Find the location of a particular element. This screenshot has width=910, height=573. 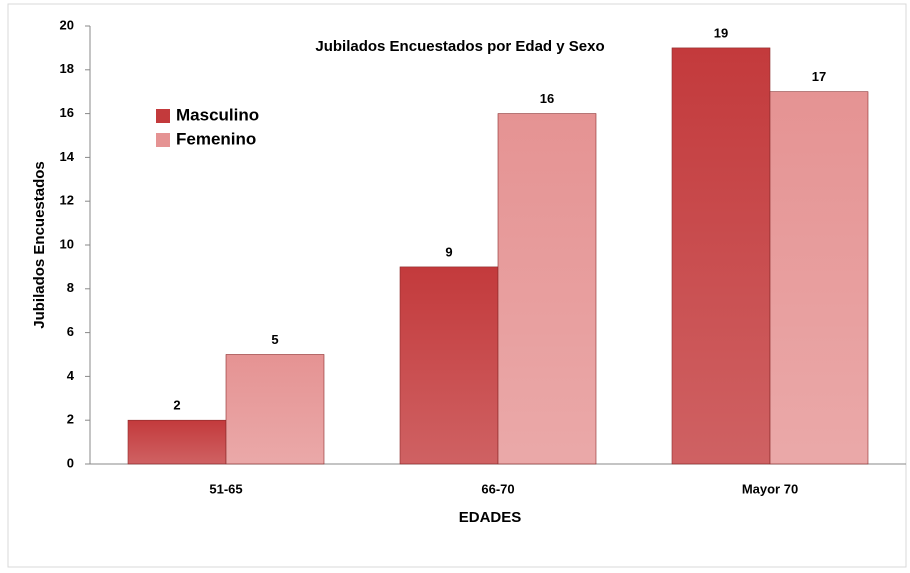

y-tick-label: 4 is located at coordinates (71, 375).